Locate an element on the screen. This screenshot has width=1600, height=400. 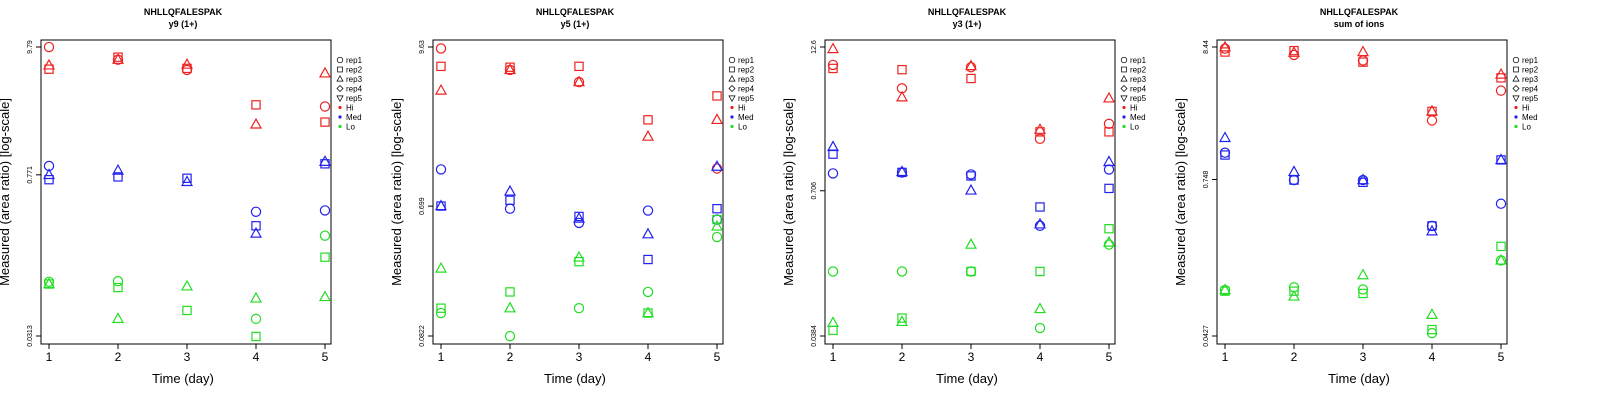
y-tick-label: 9.63 is located at coordinates (422, 47).